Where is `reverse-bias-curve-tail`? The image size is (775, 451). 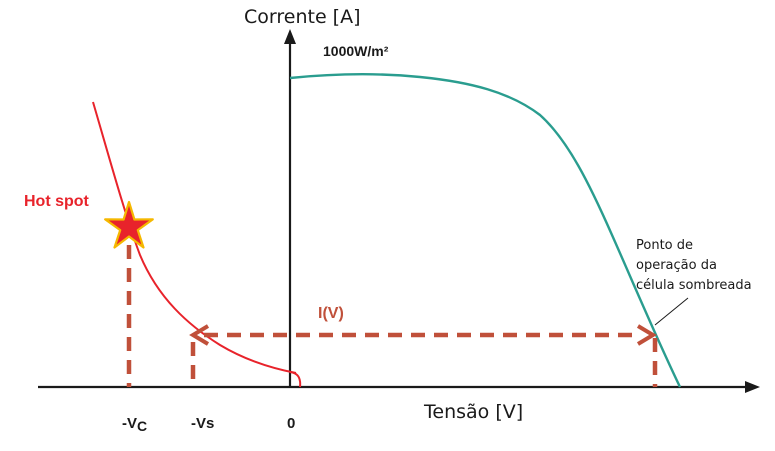 reverse-bias-curve-tail is located at coordinates (295, 379).